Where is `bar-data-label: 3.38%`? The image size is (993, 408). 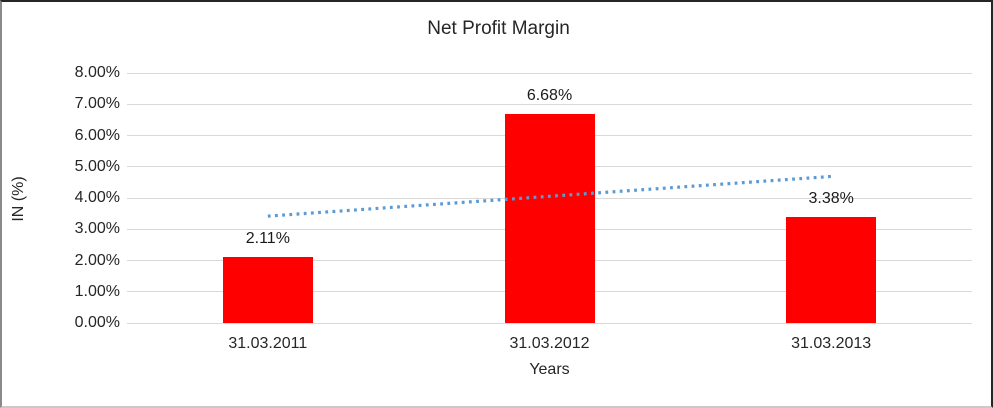
bar-data-label: 3.38% is located at coordinates (831, 199).